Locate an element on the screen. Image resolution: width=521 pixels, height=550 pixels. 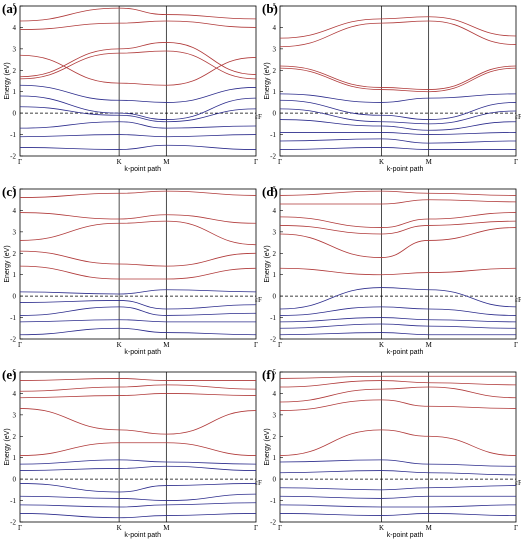
panel-label: (e) is located at coordinates (9, 374).